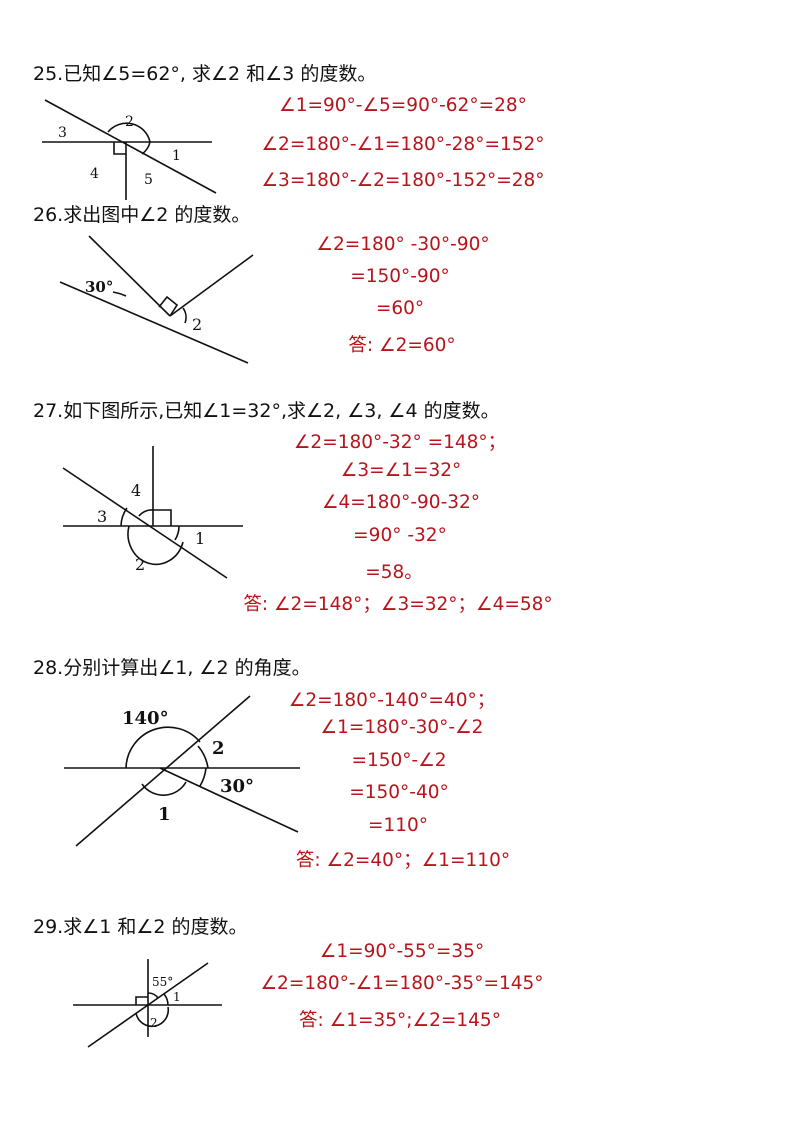 The width and height of the screenshot is (800, 1130). Describe the element at coordinates (398, 825) in the screenshot. I see `answer-28-line-5: =110°` at that location.